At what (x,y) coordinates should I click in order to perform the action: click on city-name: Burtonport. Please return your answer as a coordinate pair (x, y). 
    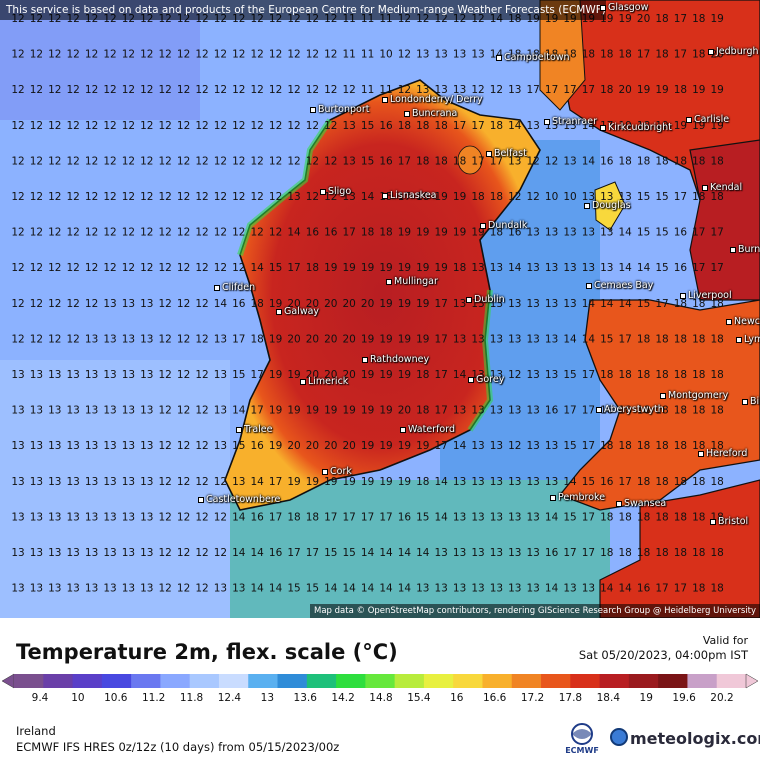
    Looking at the image, I should click on (344, 109).